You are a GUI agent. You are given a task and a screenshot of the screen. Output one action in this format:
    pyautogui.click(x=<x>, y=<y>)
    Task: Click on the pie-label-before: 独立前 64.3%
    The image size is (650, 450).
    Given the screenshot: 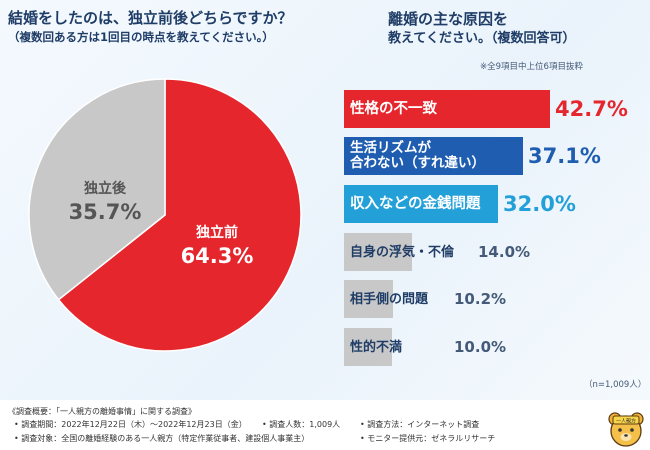 What is the action you would take?
    pyautogui.click(x=217, y=245)
    